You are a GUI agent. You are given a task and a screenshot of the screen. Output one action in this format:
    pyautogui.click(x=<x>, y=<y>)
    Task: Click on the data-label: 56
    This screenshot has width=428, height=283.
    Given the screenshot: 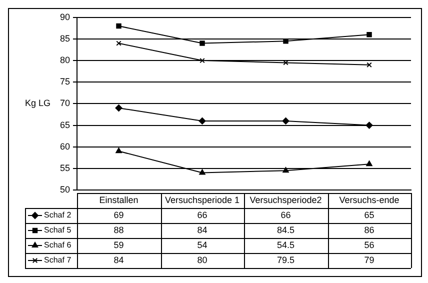 What is the action you would take?
    pyautogui.click(x=369, y=245)
    